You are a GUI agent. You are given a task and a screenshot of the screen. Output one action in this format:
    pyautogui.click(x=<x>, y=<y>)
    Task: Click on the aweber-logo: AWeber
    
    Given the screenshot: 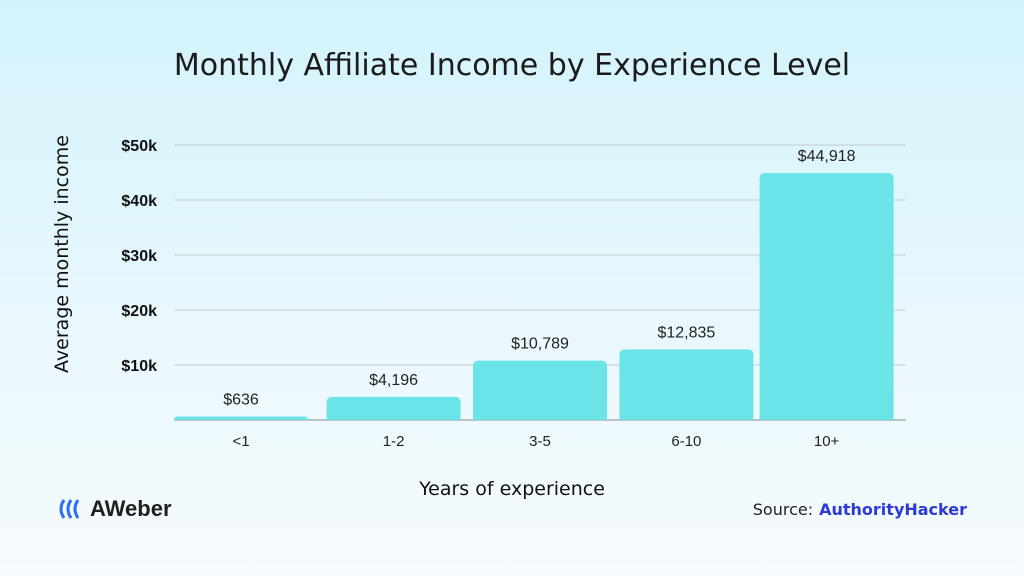 What is the action you would take?
    pyautogui.click(x=115, y=509)
    